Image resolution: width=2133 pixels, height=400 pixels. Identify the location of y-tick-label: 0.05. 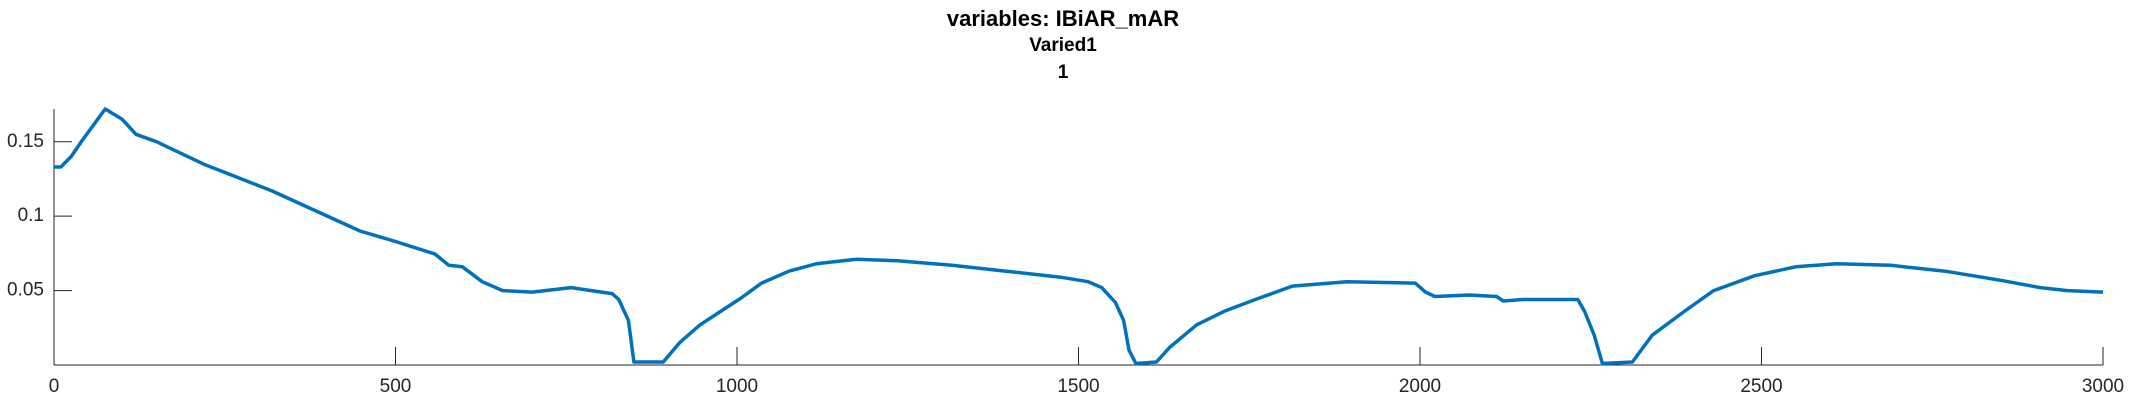
(25, 290).